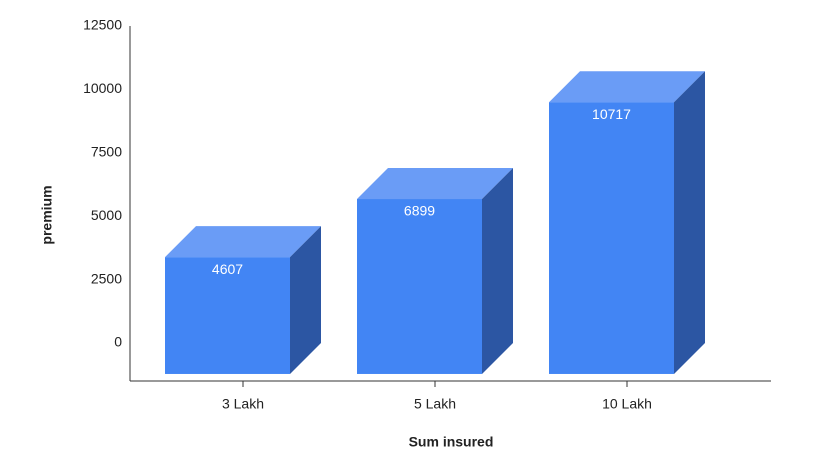 Image resolution: width=813 pixels, height=455 pixels. What do you see at coordinates (106, 151) in the screenshot?
I see `y-tick-label: 7500` at bounding box center [106, 151].